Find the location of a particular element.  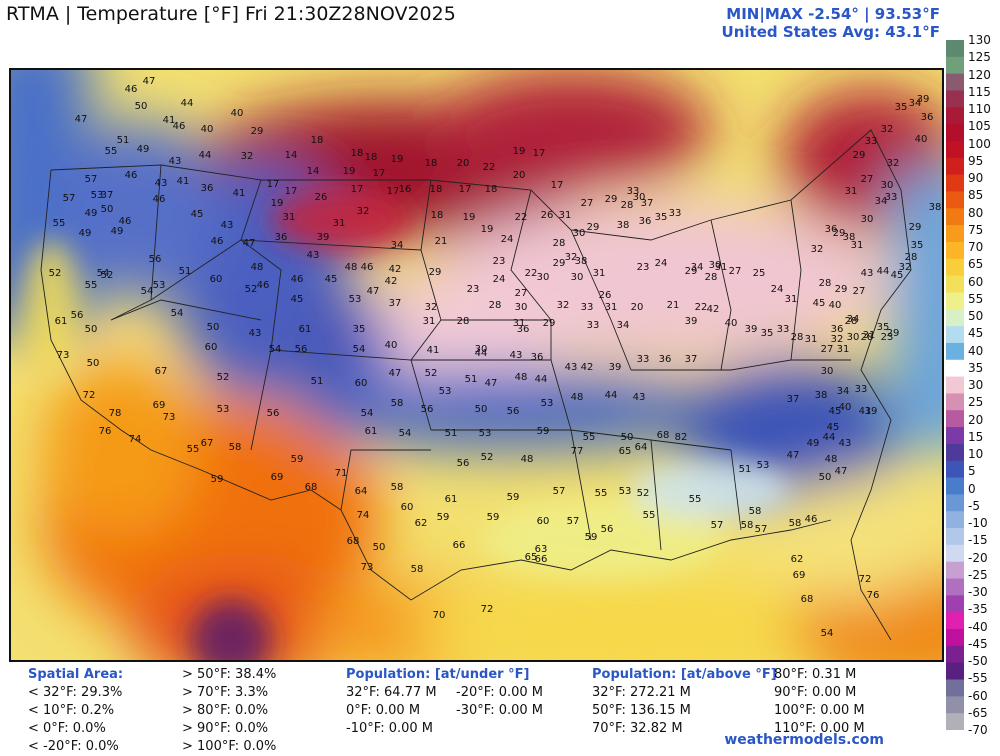

color-scale-tick-label: -5 is located at coordinates (974, 505).